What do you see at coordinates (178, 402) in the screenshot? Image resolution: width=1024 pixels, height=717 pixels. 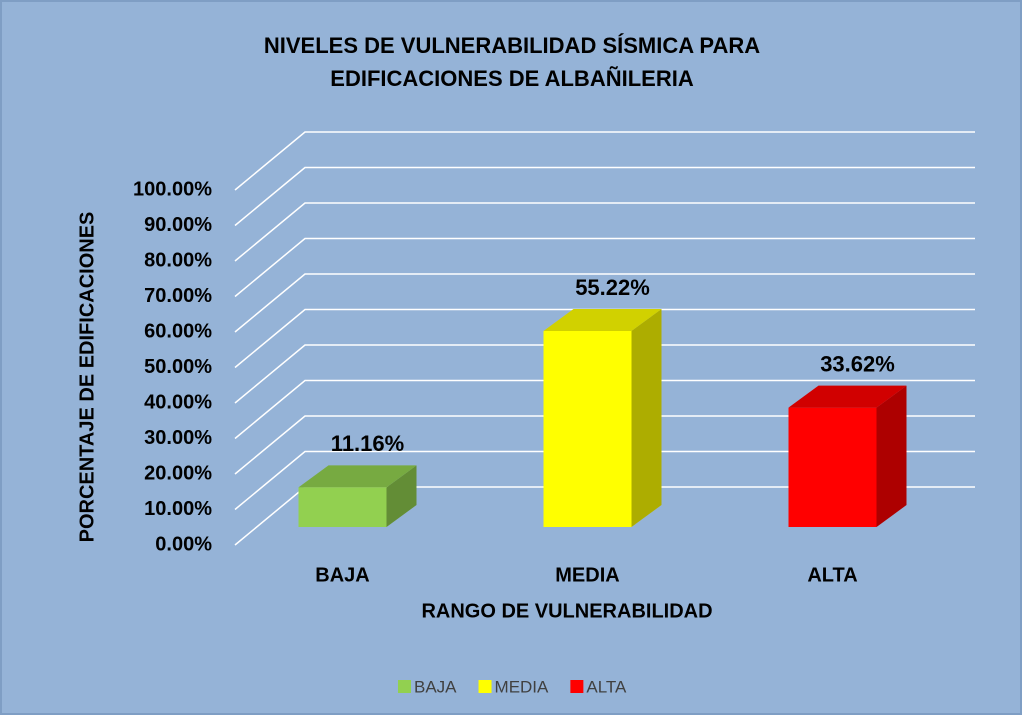 I see `y-tick-label: 40.00%` at bounding box center [178, 402].